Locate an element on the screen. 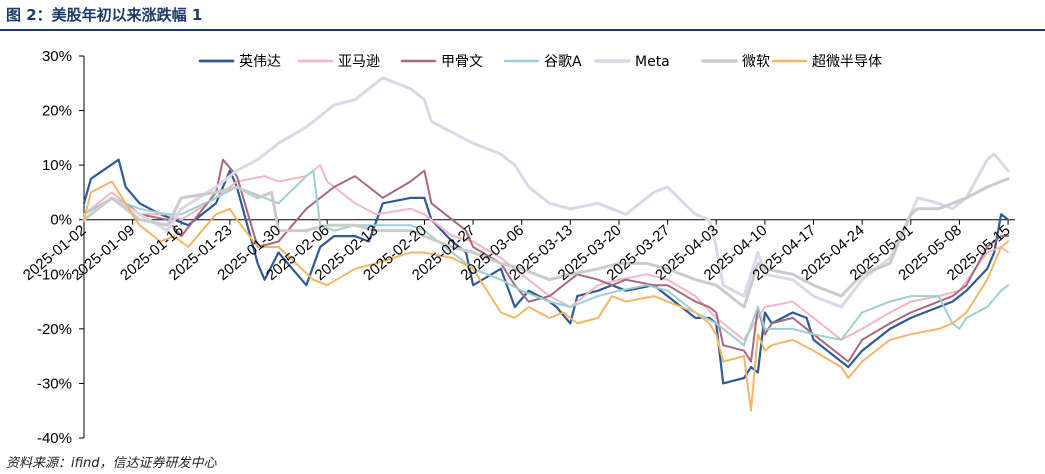  source-note: 资料来源：ifind，信达证券研发中心 is located at coordinates (111, 463).